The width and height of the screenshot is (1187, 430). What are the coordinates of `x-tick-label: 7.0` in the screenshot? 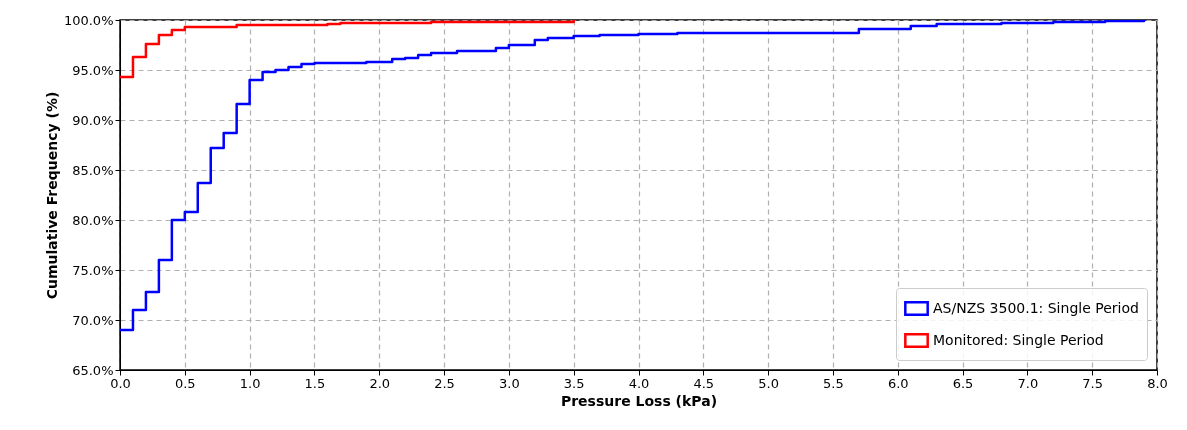 It's located at (1028, 383).